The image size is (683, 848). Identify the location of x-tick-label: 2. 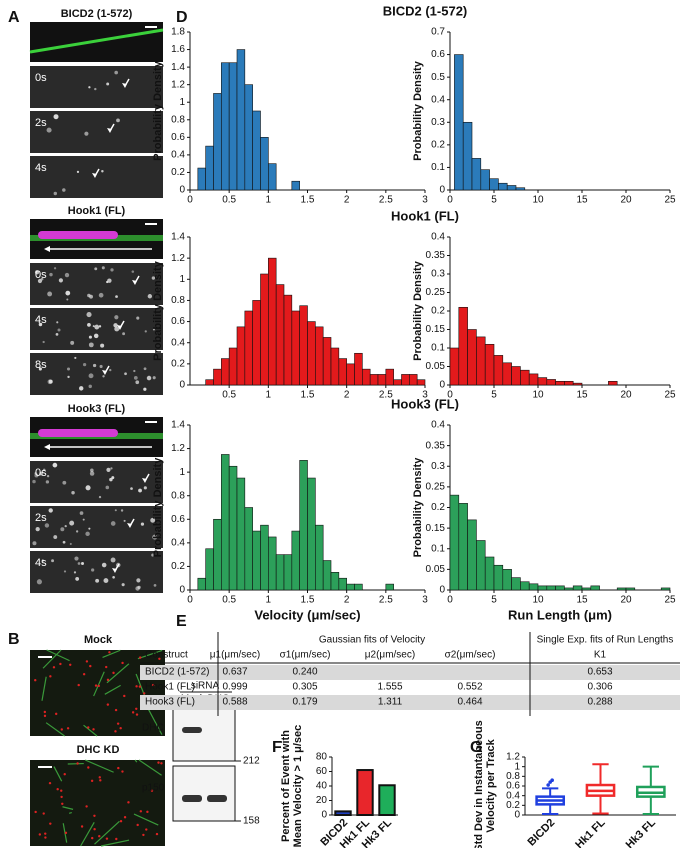
(347, 600).